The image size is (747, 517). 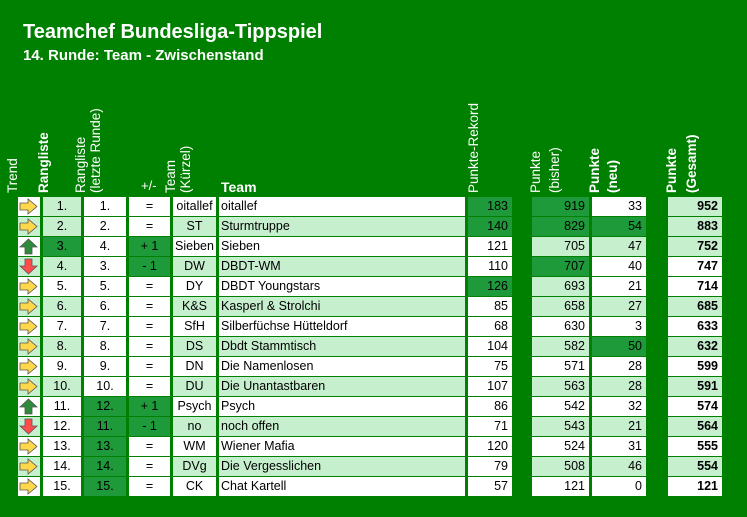 I want to click on cell-neu: 50, so click(x=619, y=346).